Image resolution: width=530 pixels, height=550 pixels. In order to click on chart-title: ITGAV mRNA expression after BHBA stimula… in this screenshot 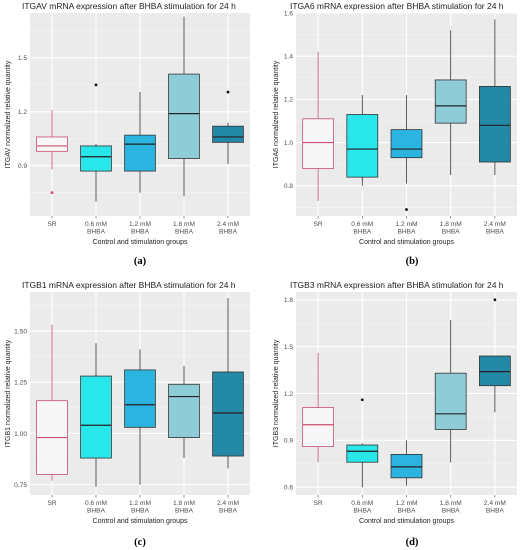, I will do `click(129, 6)`.